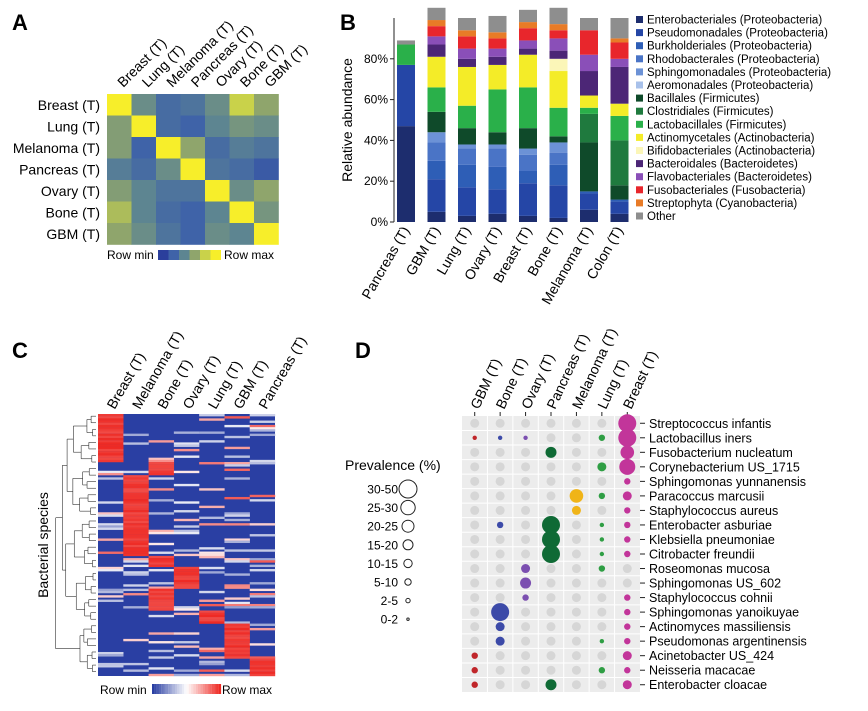  Describe the element at coordinates (700, 438) in the screenshot. I see `species-label: Lactobacillus iners` at that location.